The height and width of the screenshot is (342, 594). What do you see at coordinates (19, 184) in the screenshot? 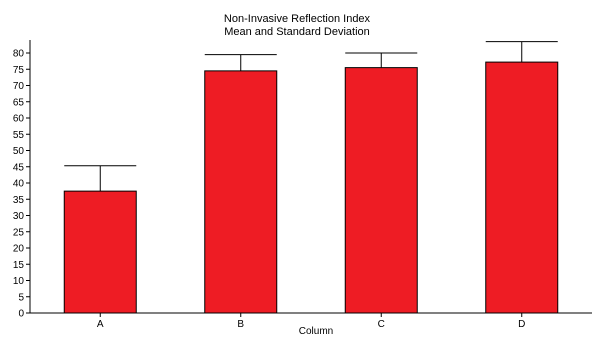
I see `y-tick-label: 40` at bounding box center [19, 184].